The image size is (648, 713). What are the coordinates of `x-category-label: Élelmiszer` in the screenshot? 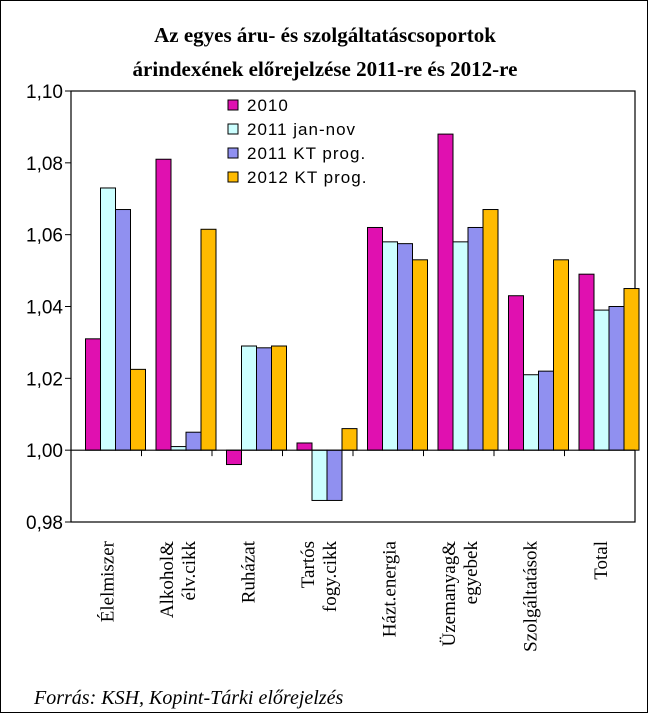 It's located at (107, 581).